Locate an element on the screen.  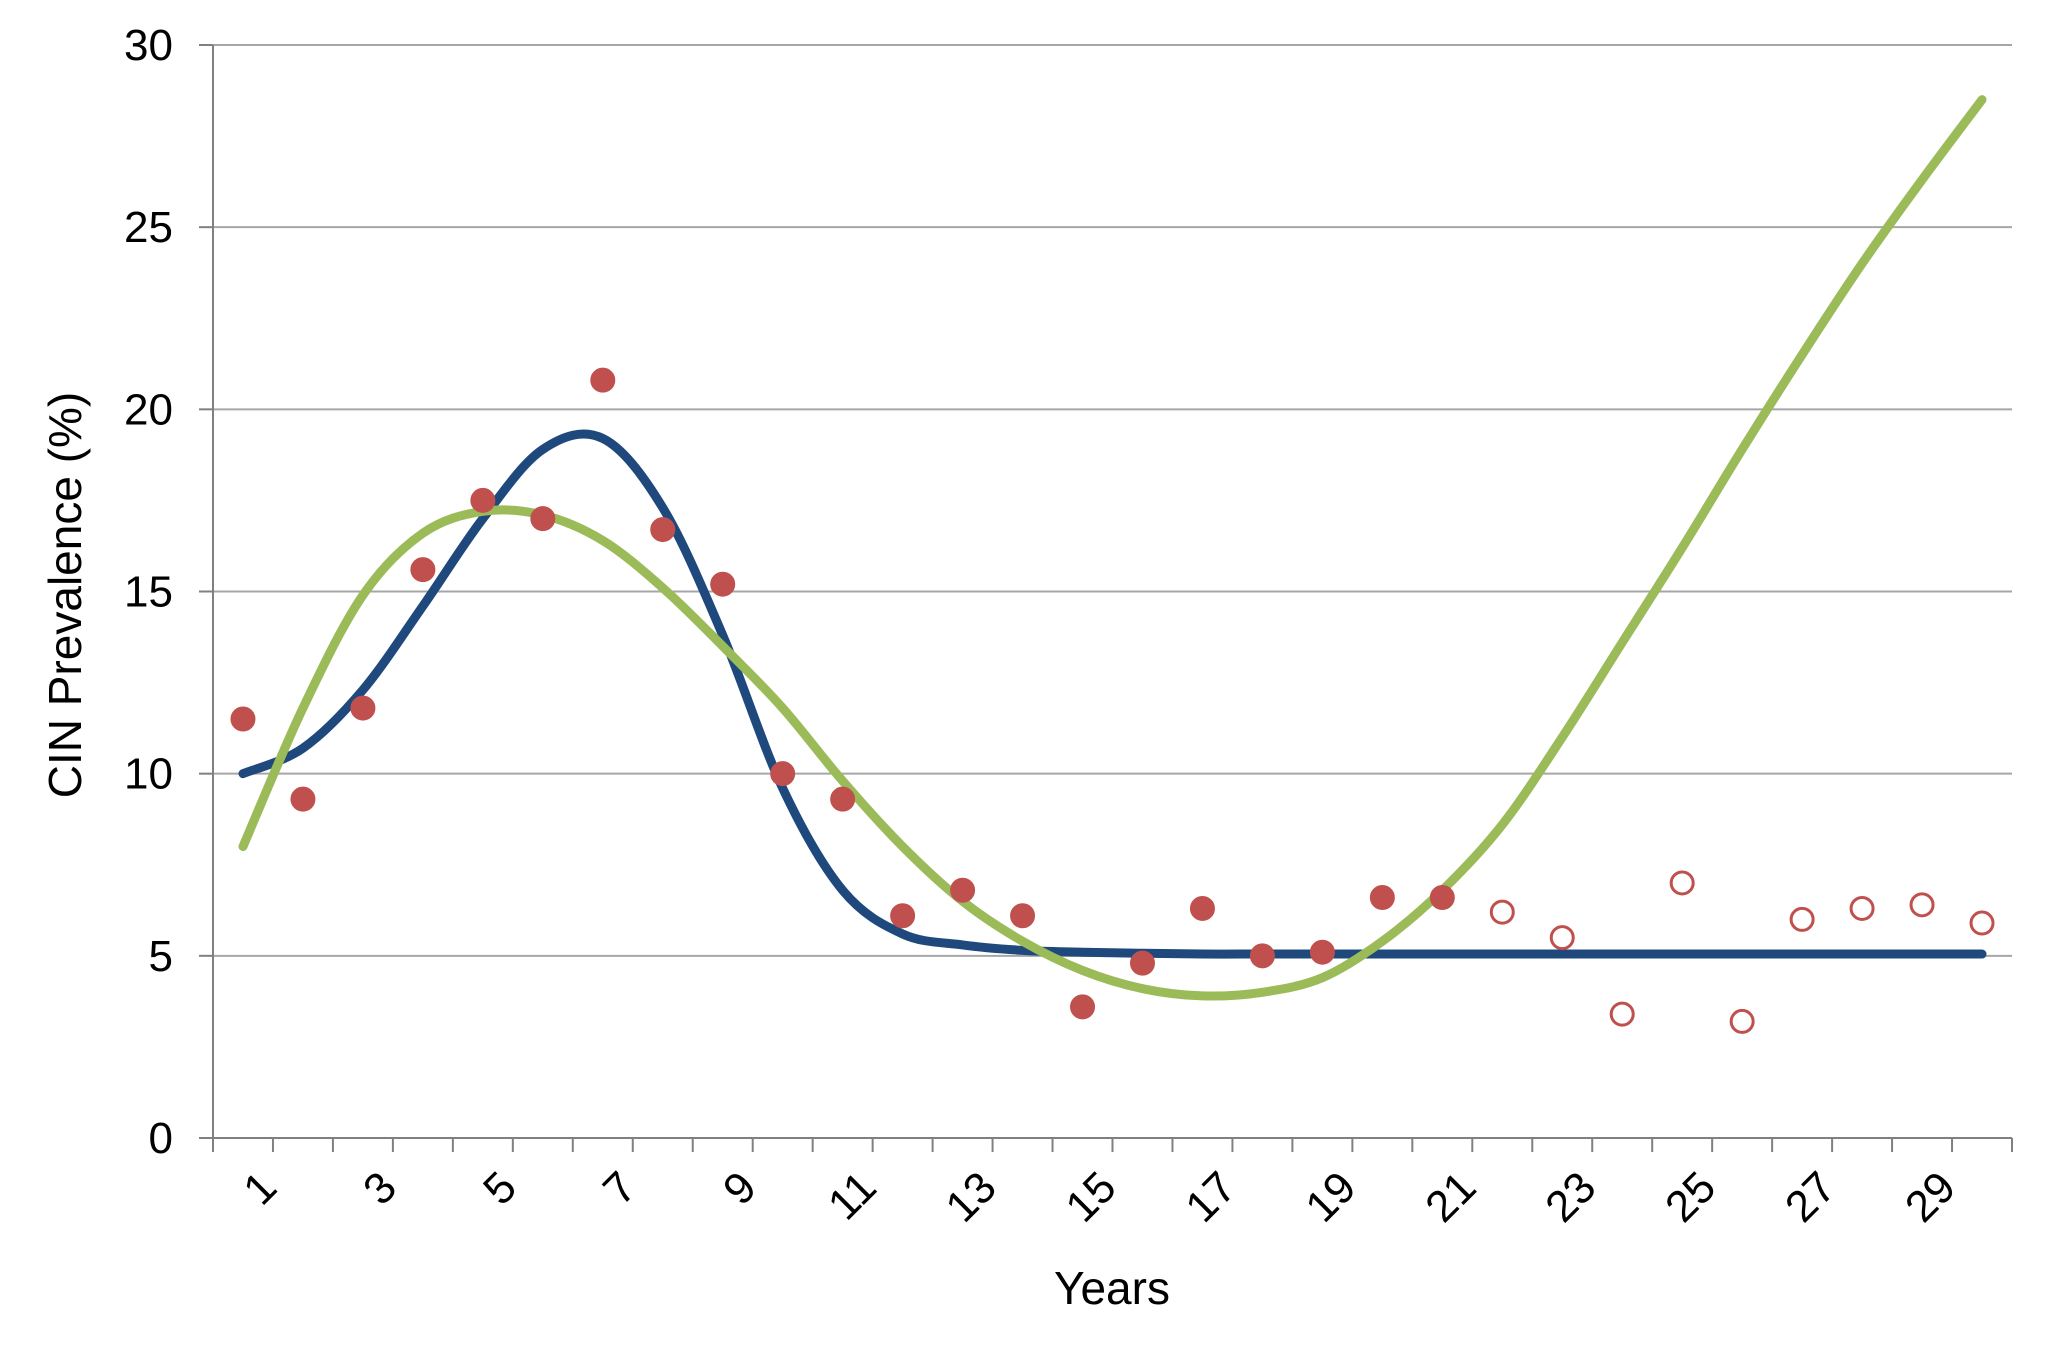
y-tick-label-30: 30 is located at coordinates (148, 45).